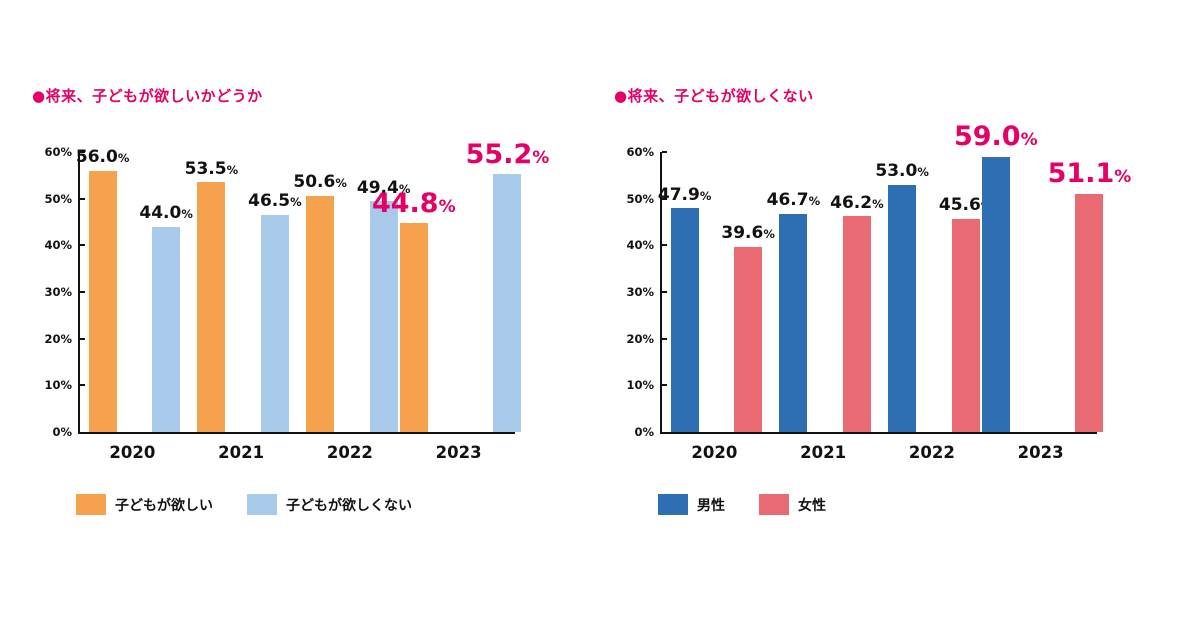  I want to click on bar-column: 53.0%, so click(902, 296).